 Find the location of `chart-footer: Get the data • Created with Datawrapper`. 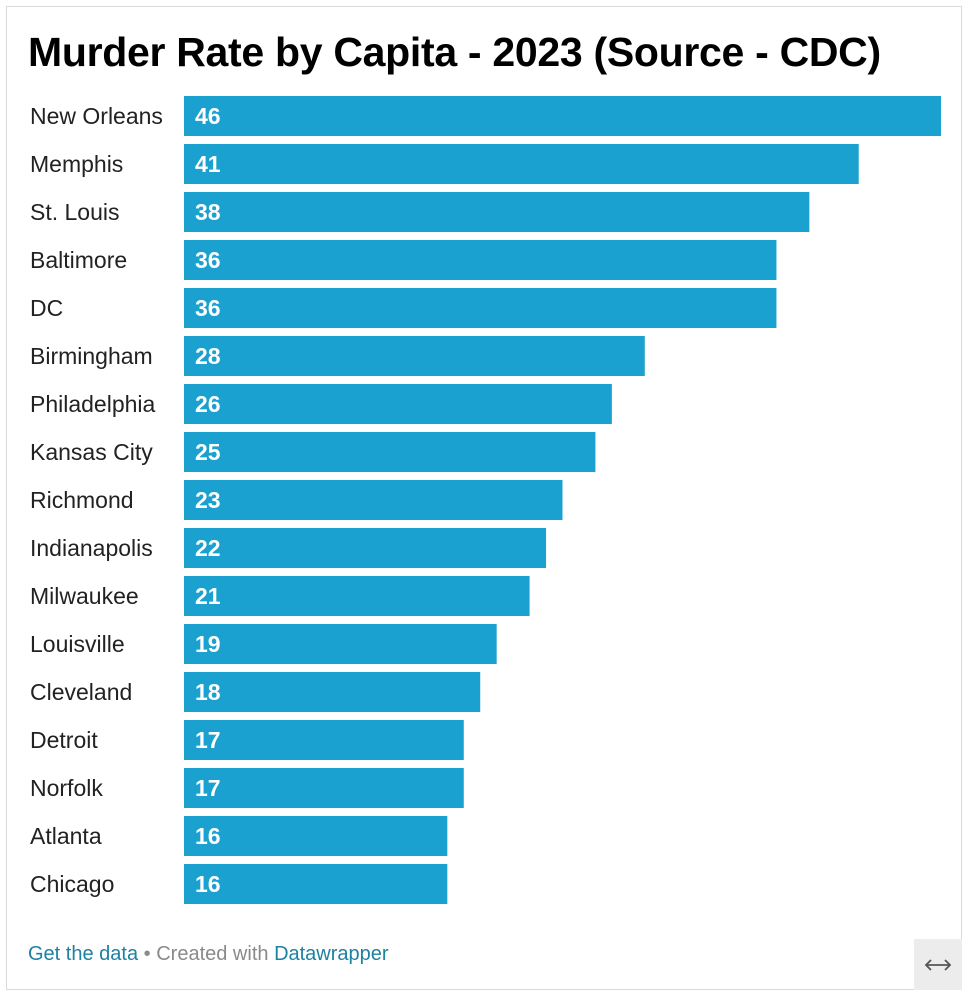

chart-footer: Get the data • Created with Datawrapper is located at coordinates (208, 954).